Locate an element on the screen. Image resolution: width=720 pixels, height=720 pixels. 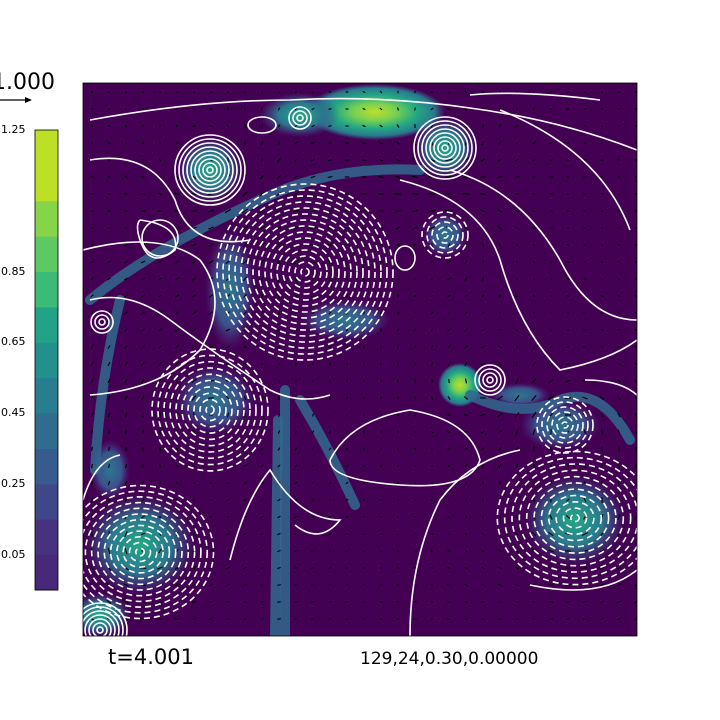
colorbar-band is located at coordinates (46, 466).